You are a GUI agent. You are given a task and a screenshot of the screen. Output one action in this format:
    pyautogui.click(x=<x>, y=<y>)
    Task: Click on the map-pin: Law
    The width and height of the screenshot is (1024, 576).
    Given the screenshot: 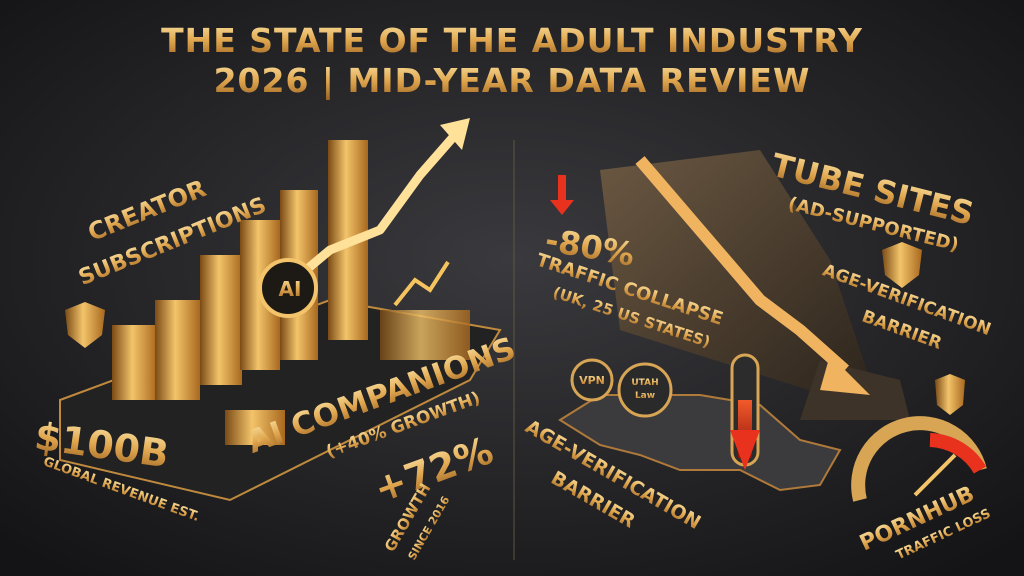 What is the action you would take?
    pyautogui.click(x=645, y=396)
    